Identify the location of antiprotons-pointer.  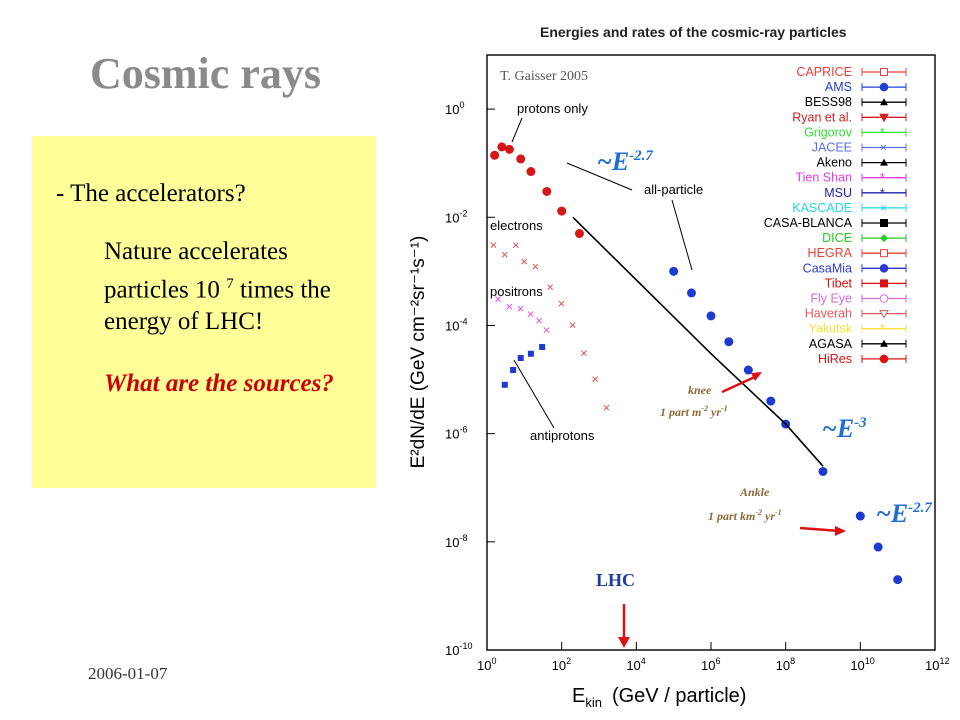
(534, 394).